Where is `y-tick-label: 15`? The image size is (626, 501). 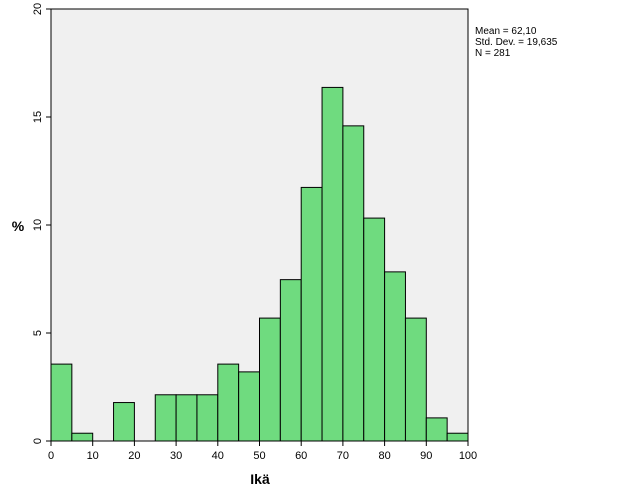
y-tick-label: 15 is located at coordinates (38, 117).